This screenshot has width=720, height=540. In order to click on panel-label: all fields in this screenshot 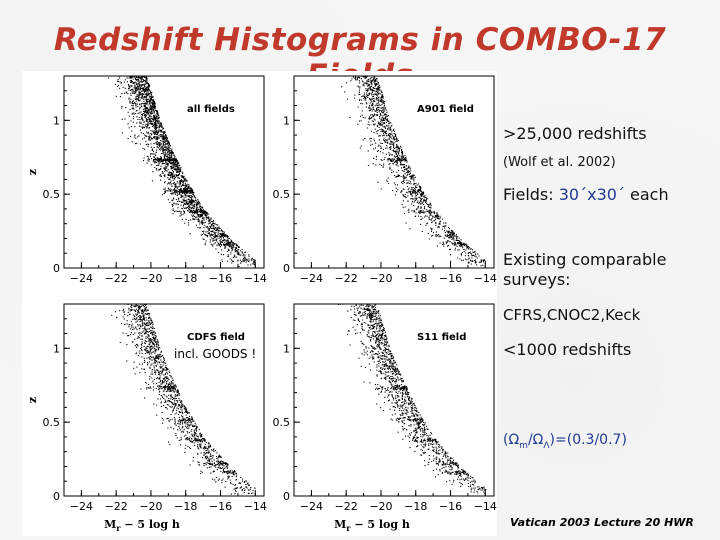, I will do `click(211, 109)`.